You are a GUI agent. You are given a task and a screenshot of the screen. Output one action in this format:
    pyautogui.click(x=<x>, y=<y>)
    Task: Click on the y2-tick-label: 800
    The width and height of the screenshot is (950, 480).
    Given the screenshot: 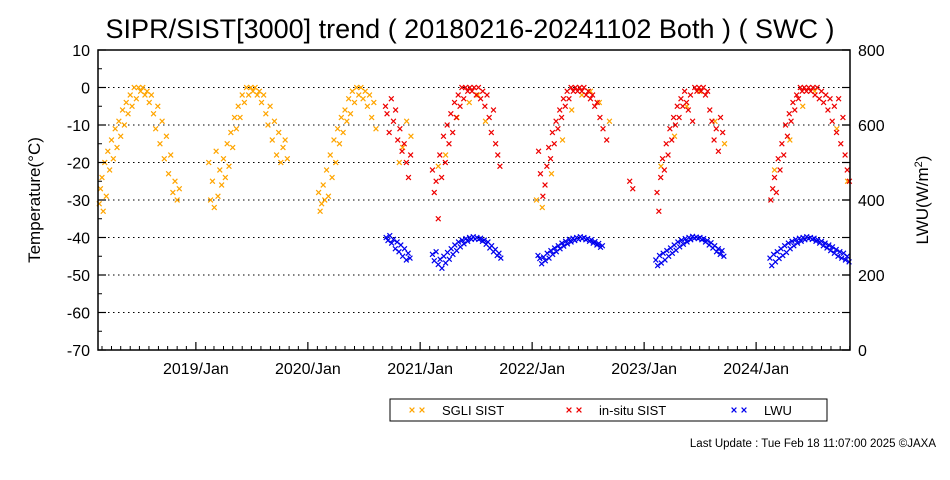 What is the action you would take?
    pyautogui.click(x=871, y=51)
    